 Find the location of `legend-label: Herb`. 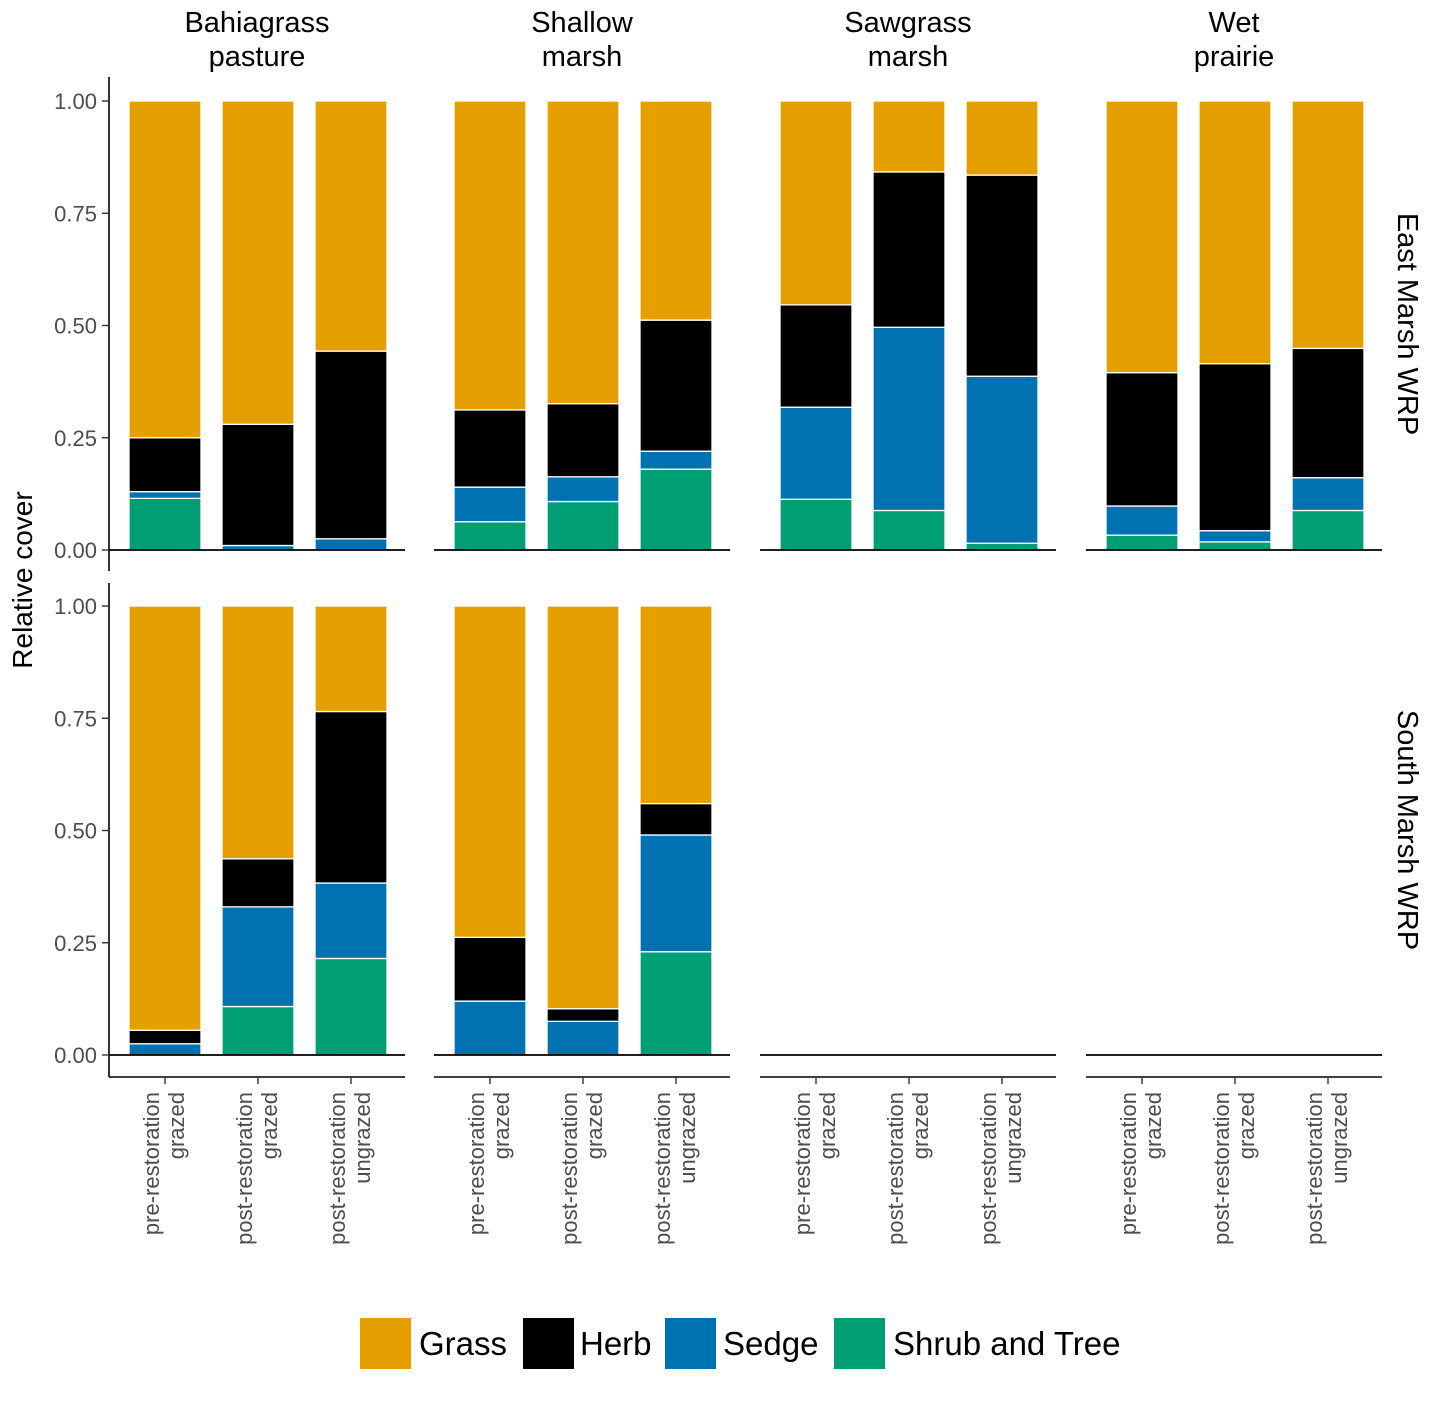

legend-label: Herb is located at coordinates (616, 1343).